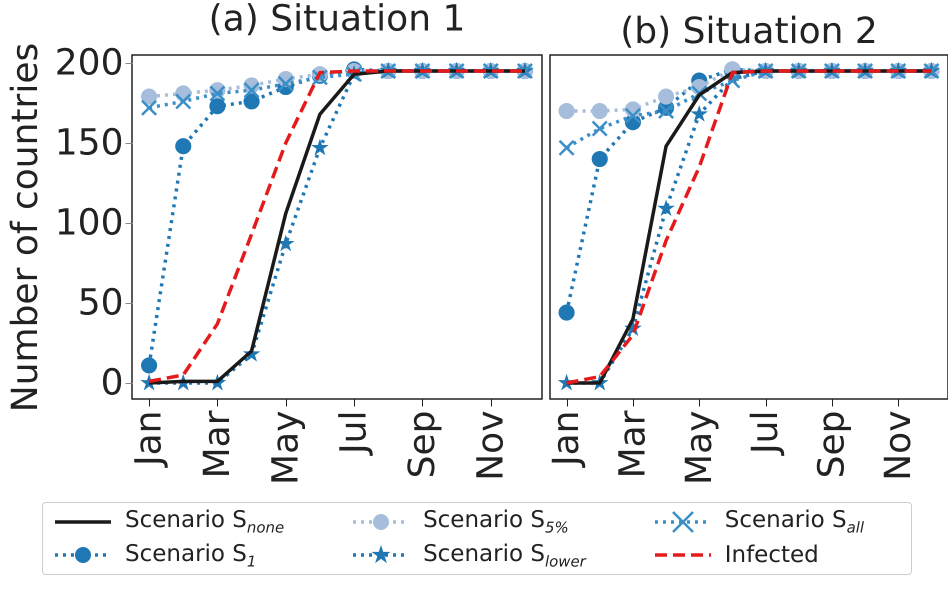 Image resolution: width=948 pixels, height=592 pixels. Describe the element at coordinates (794, 522) in the screenshot. I see `legend-label: Scenario S$_{all}$` at that location.